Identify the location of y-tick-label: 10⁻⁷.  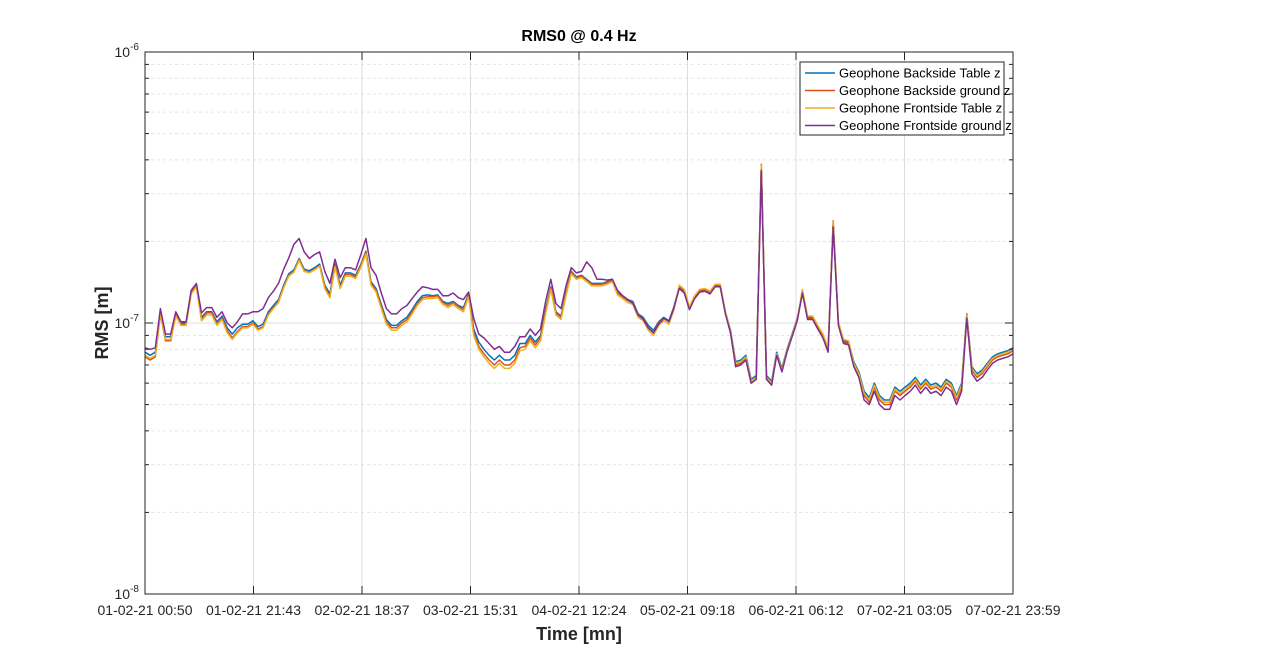
(127, 322).